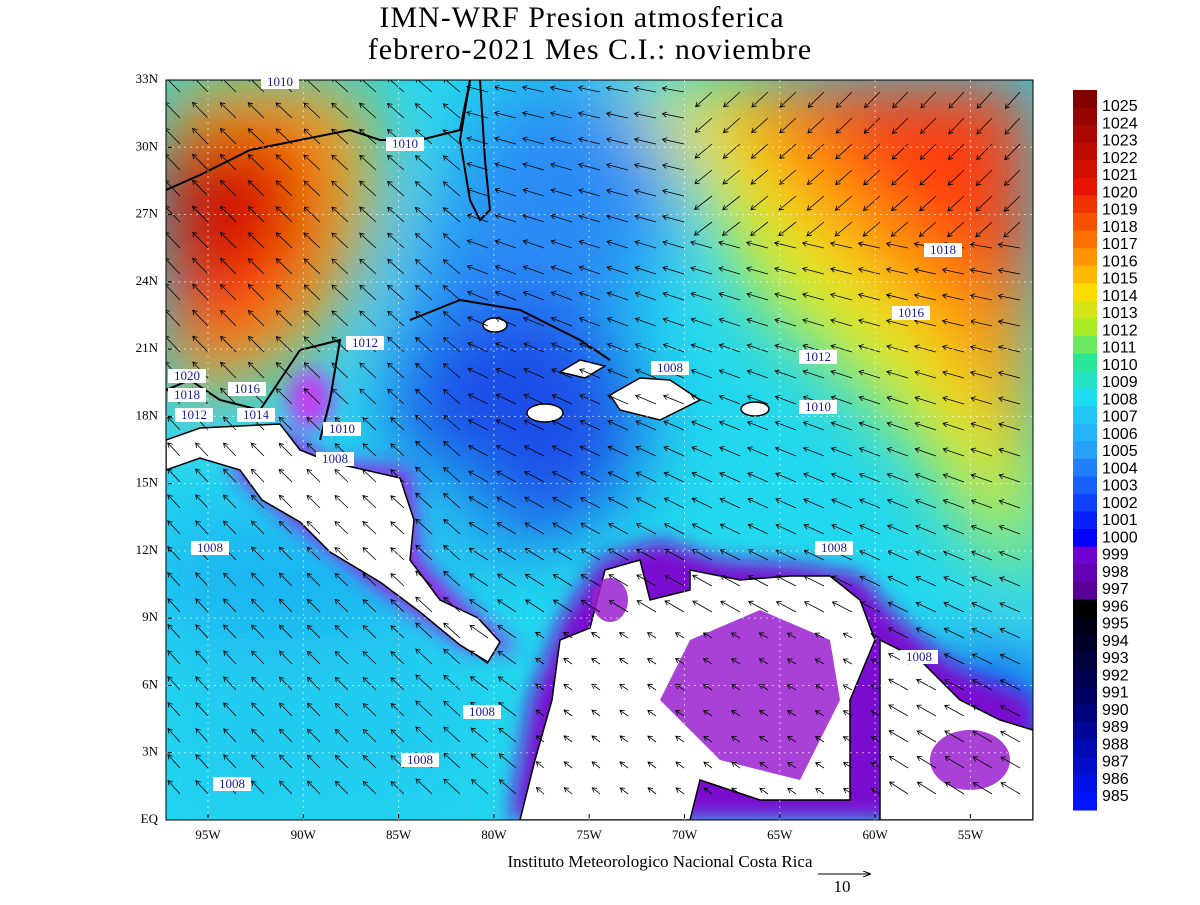 The image size is (1200, 905). Describe the element at coordinates (1120, 123) in the screenshot. I see `colorbar-label: 1024` at that location.